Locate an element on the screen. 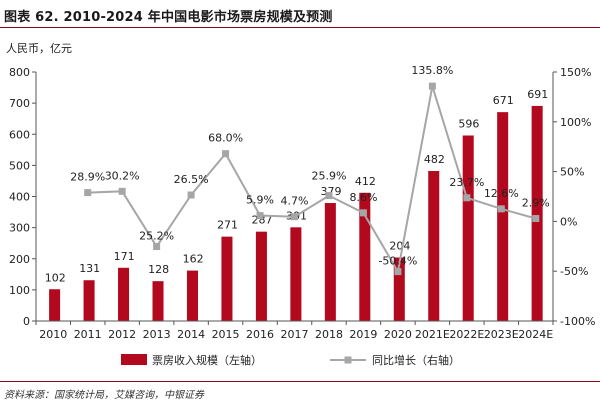  growth-label-2021E: 135.8% is located at coordinates (432, 70).